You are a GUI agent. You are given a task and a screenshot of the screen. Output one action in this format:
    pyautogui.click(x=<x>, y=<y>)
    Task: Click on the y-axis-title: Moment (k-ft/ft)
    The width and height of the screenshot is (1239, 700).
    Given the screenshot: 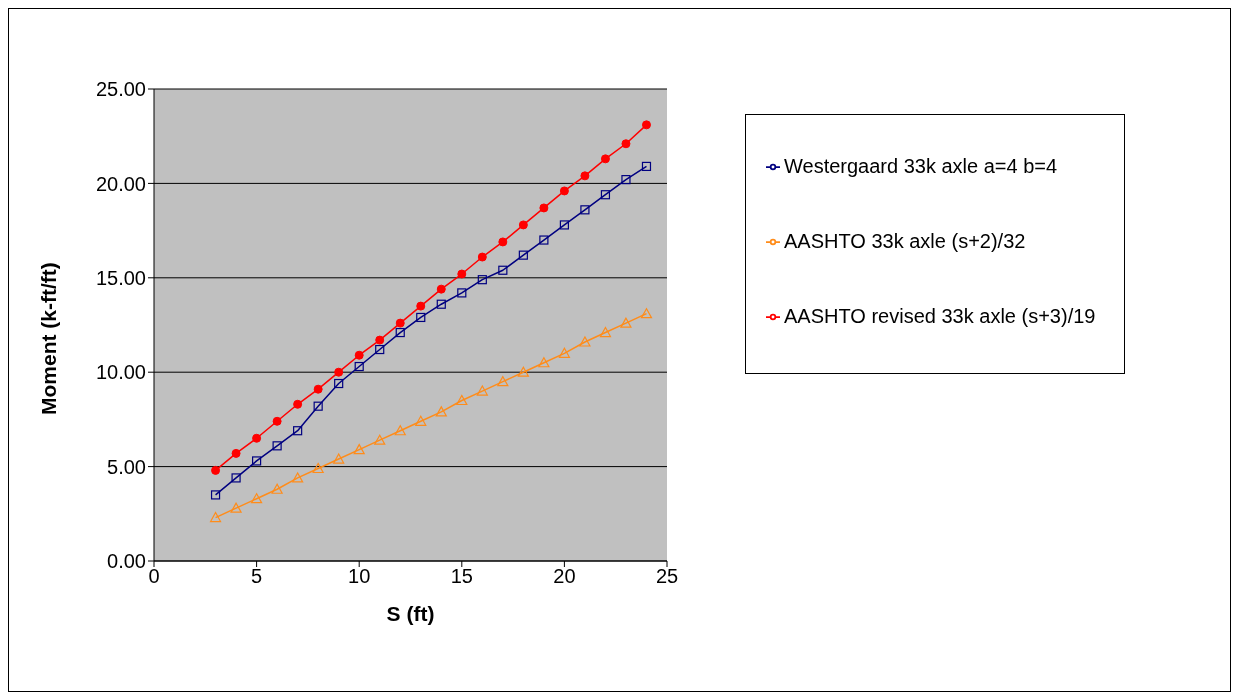 What is the action you would take?
    pyautogui.click(x=49, y=338)
    